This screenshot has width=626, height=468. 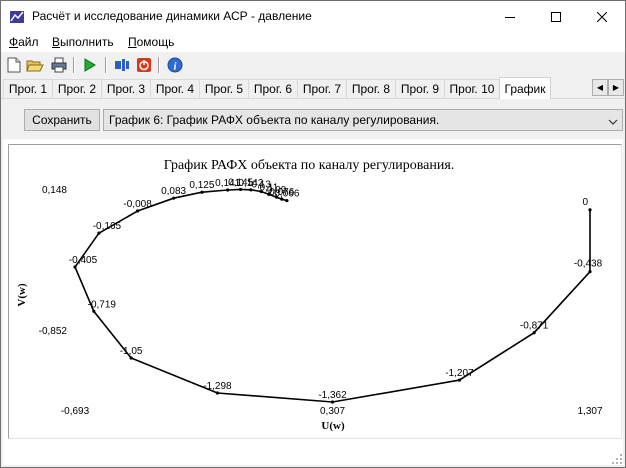 I want to click on open-folder-icon, so click(x=35, y=65).